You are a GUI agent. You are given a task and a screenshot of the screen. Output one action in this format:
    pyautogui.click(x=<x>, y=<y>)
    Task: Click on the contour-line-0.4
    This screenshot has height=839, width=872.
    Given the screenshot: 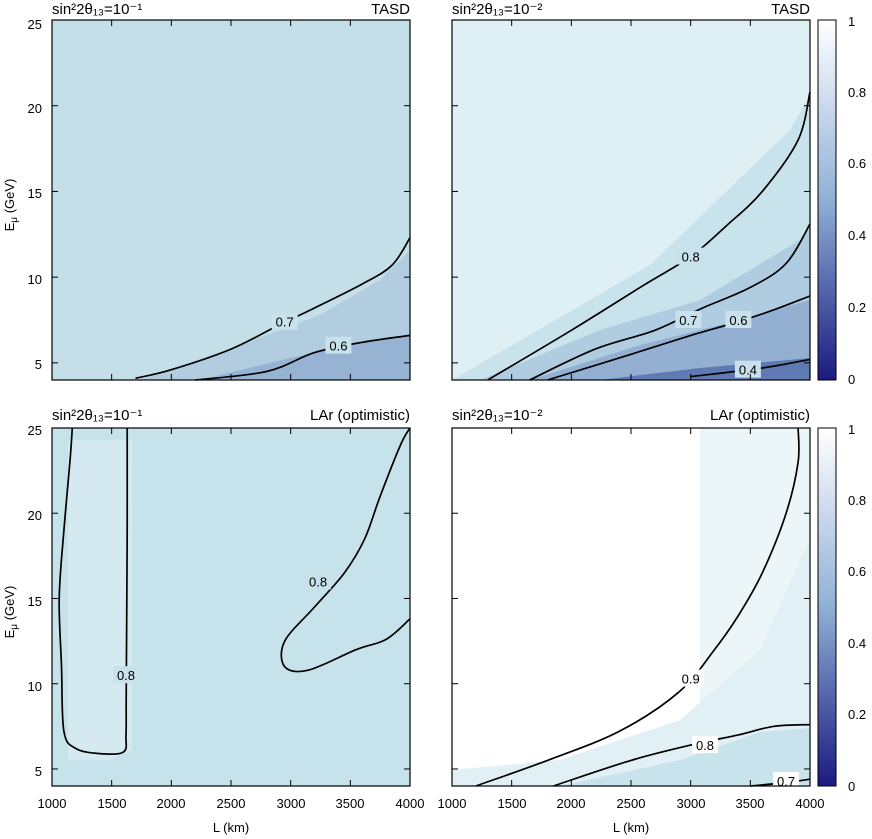 What is the action you would take?
    pyautogui.click(x=750, y=368)
    